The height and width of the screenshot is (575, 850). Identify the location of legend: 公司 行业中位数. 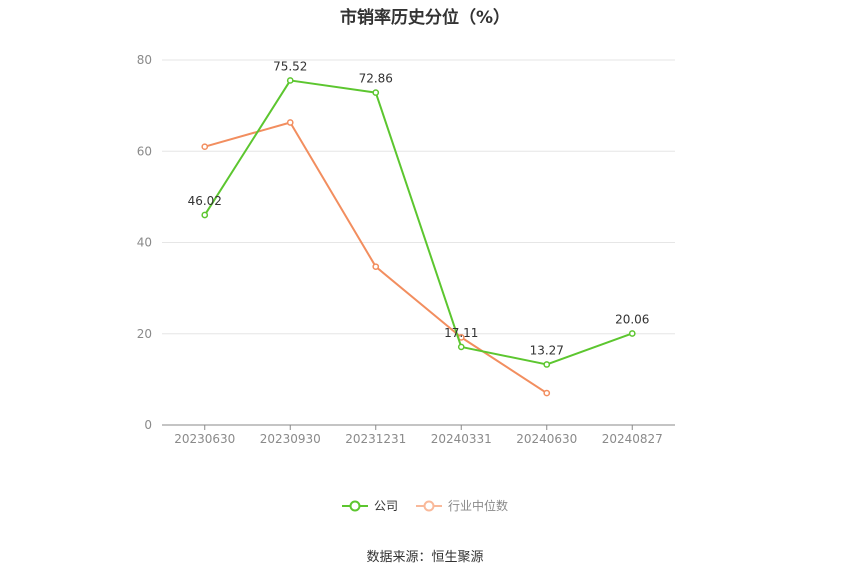
(425, 505).